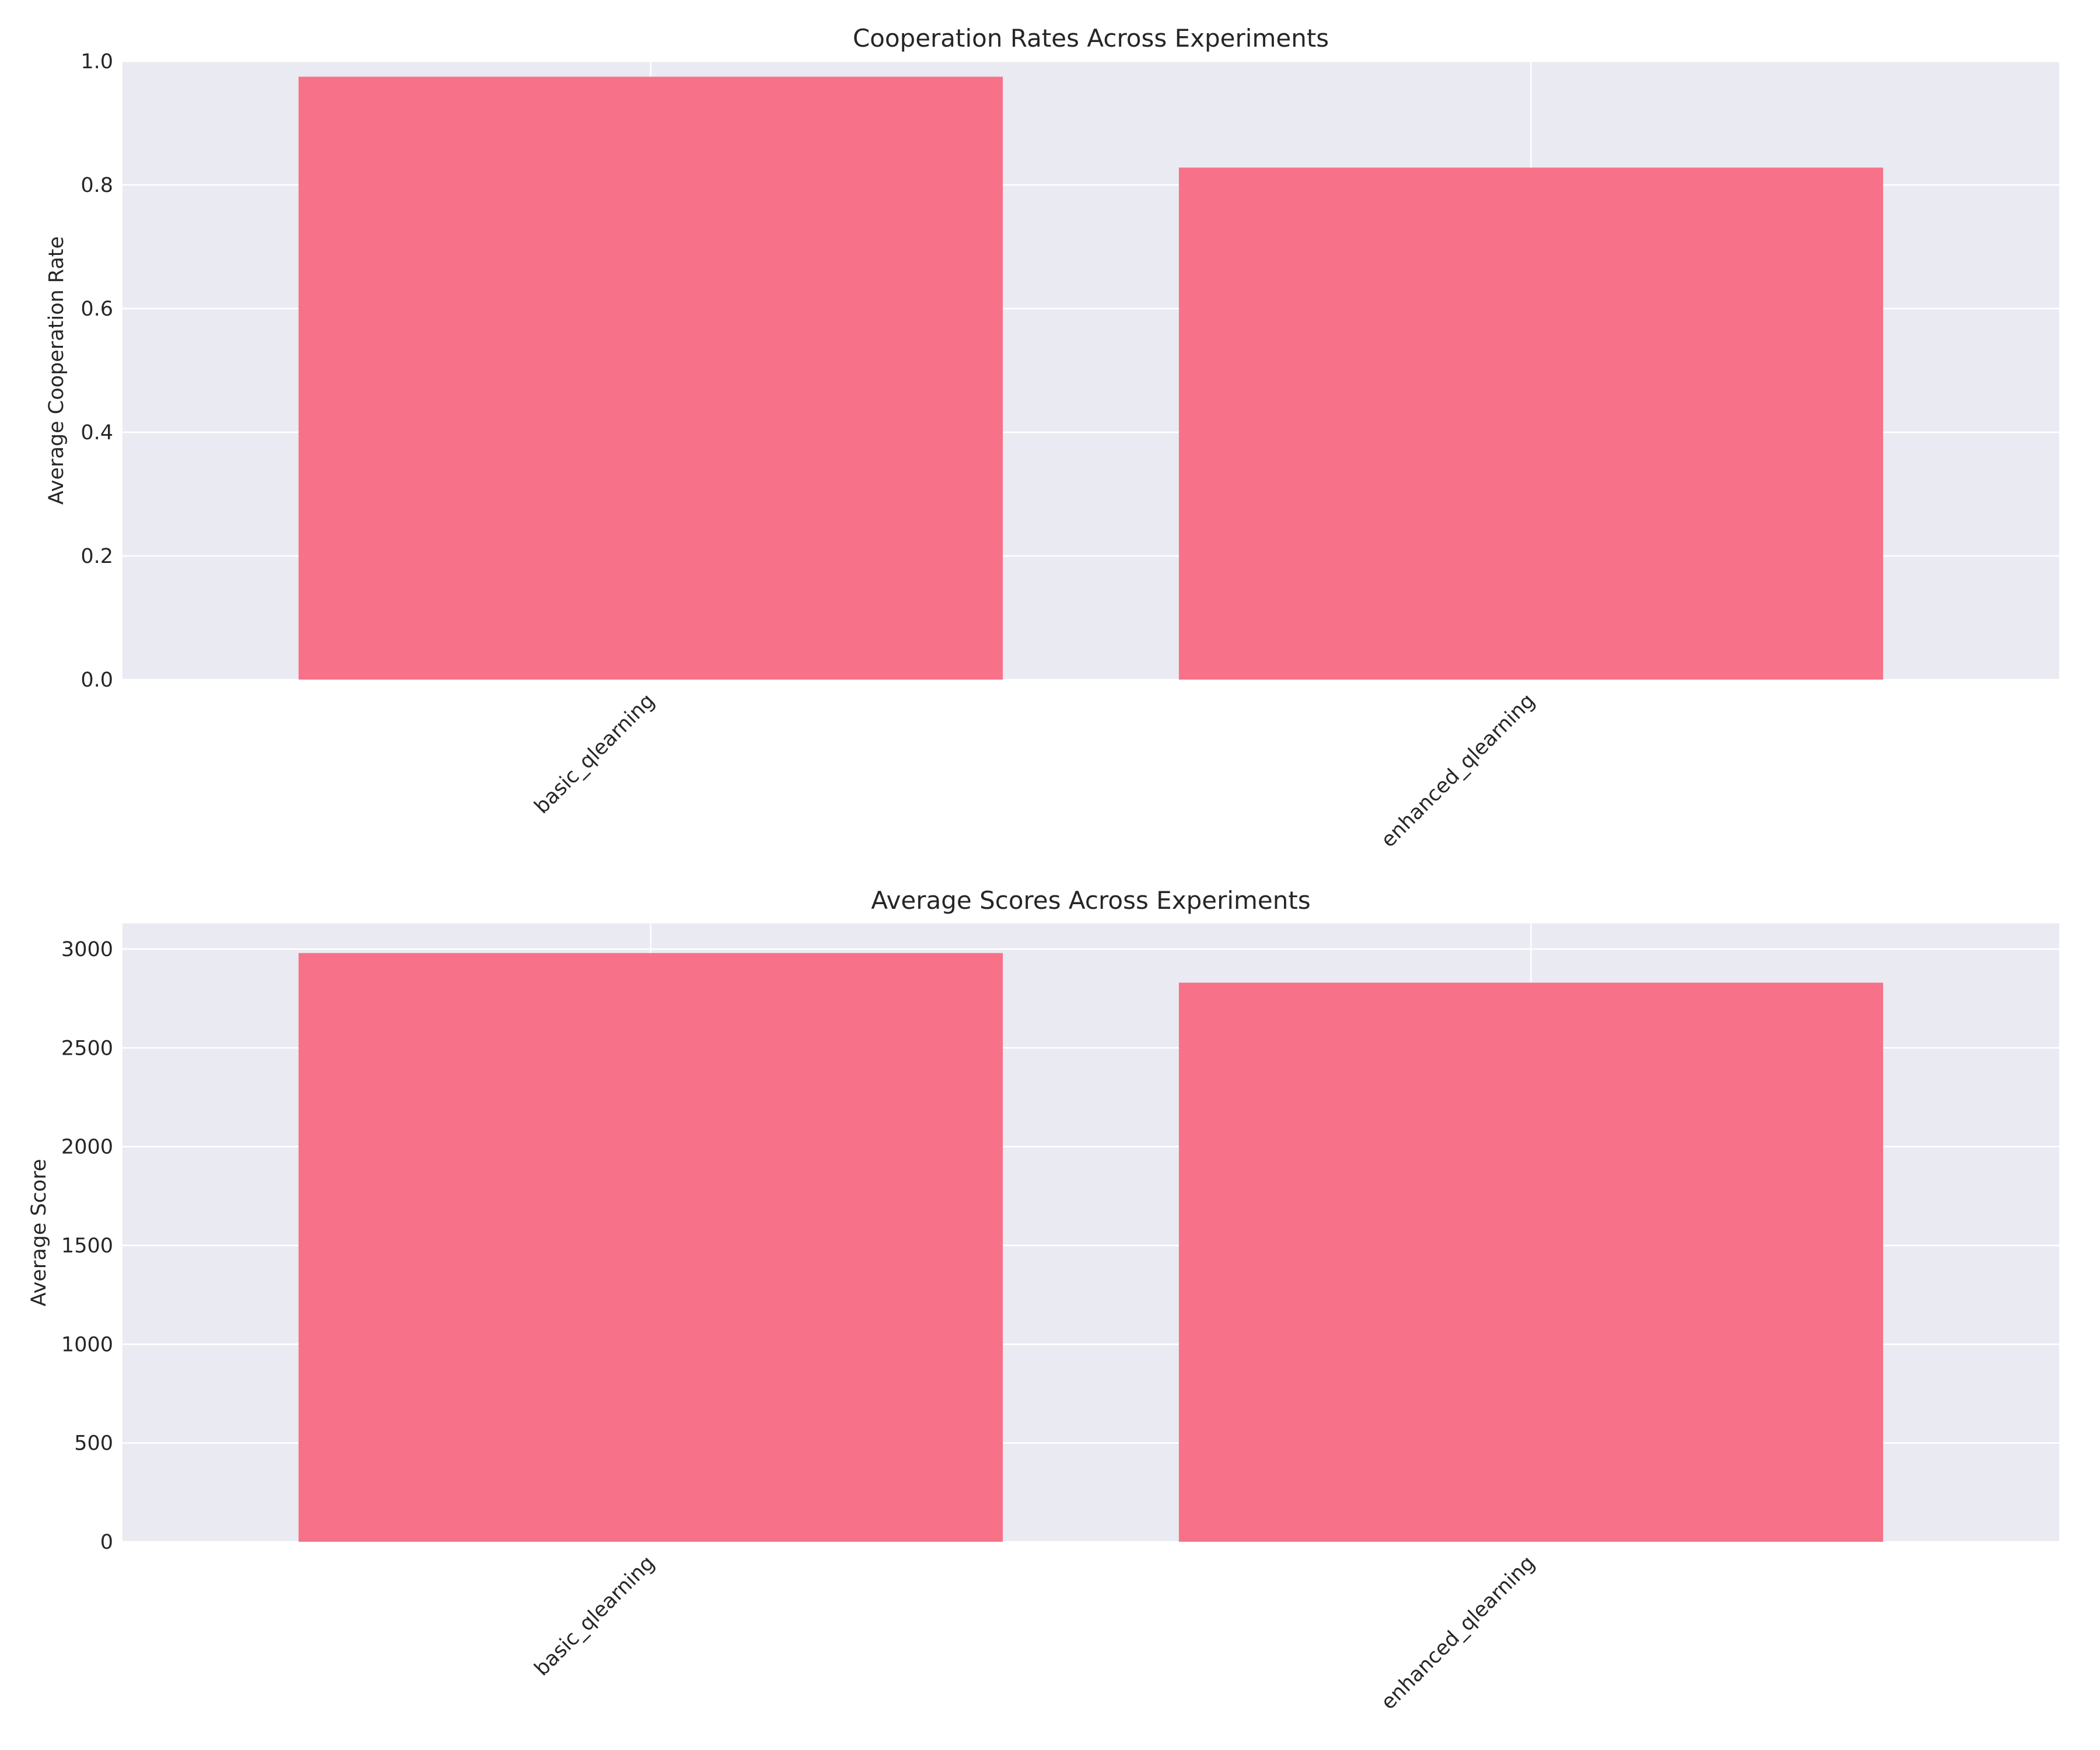  I want to click on y-tick-label: 0, so click(106, 1542).